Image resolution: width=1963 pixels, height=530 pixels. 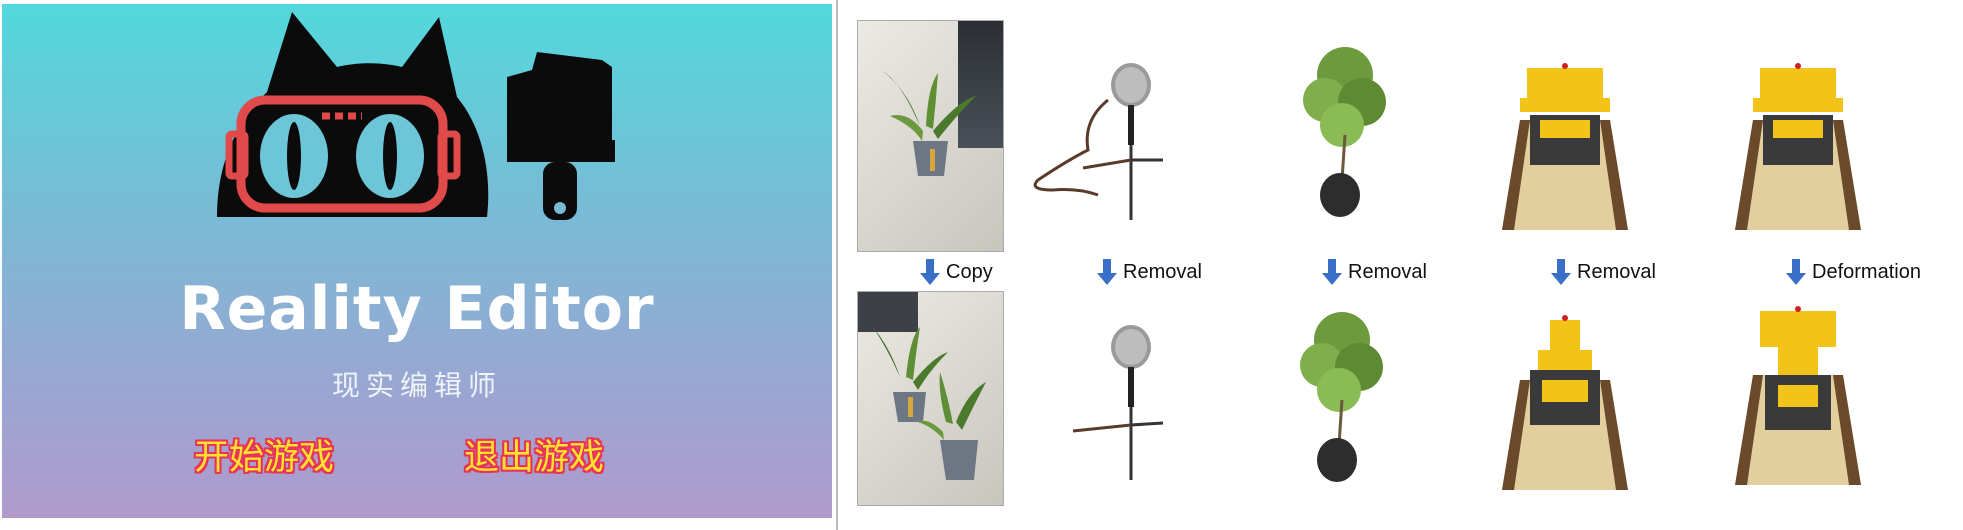 What do you see at coordinates (343, 154) in the screenshot?
I see `goggles-icon` at bounding box center [343, 154].